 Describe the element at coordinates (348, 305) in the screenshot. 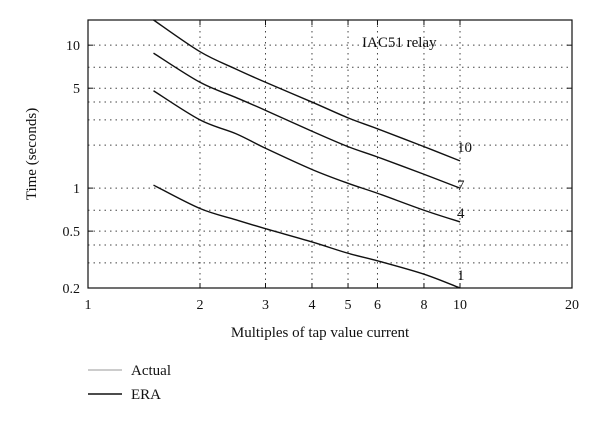

I see `x-tick-label: 5` at that location.